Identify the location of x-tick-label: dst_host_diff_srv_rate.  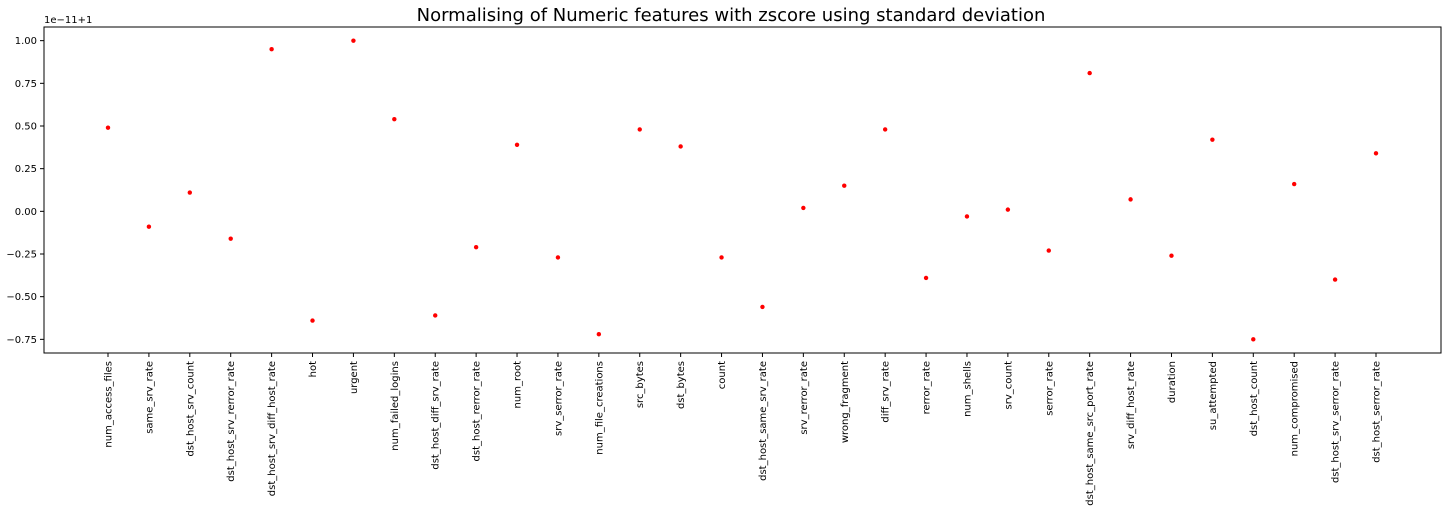
(436, 415).